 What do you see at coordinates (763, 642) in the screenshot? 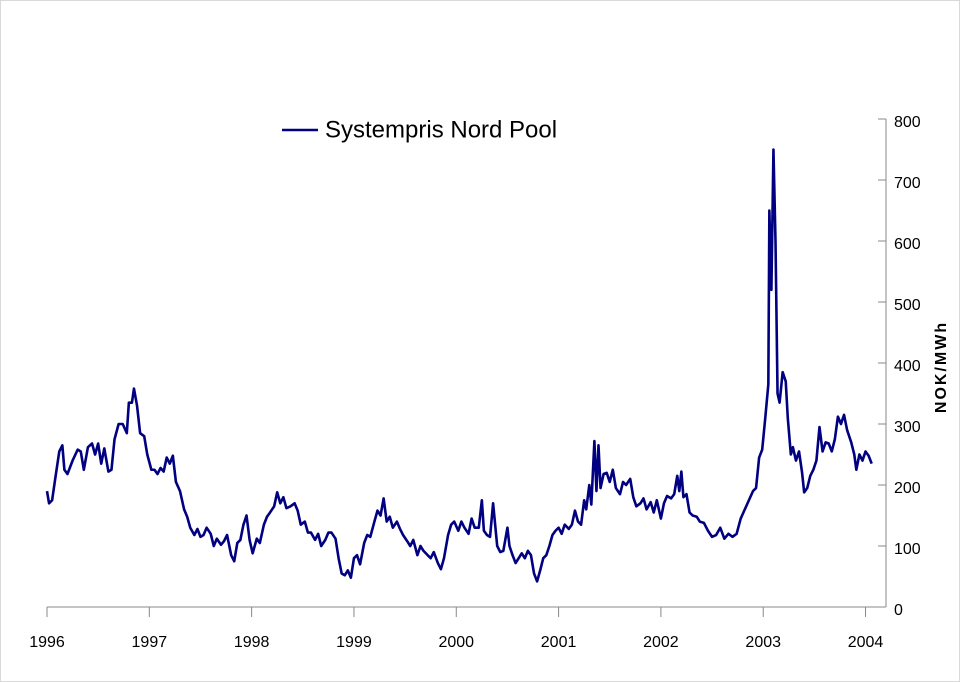
I see `x-tick-label: 2003` at bounding box center [763, 642].